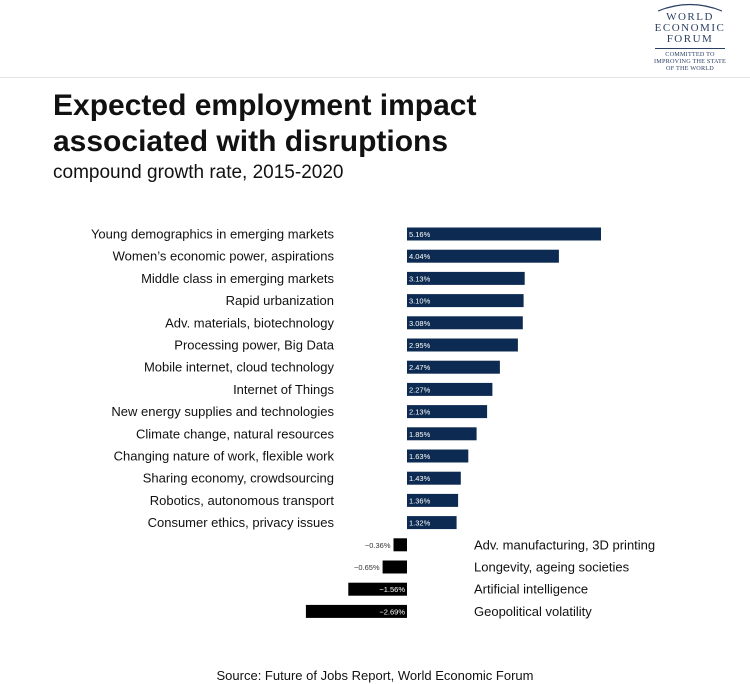  Describe the element at coordinates (241, 522) in the screenshot. I see `category-label-13: Consumer ethics, privacy issues` at that location.